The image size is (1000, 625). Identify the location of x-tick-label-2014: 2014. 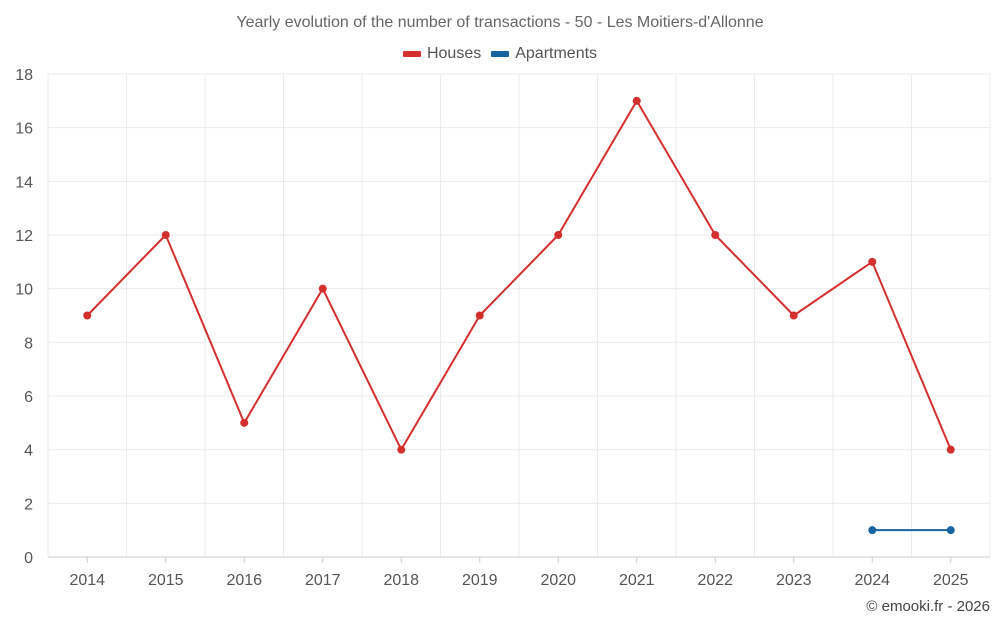
(87, 580).